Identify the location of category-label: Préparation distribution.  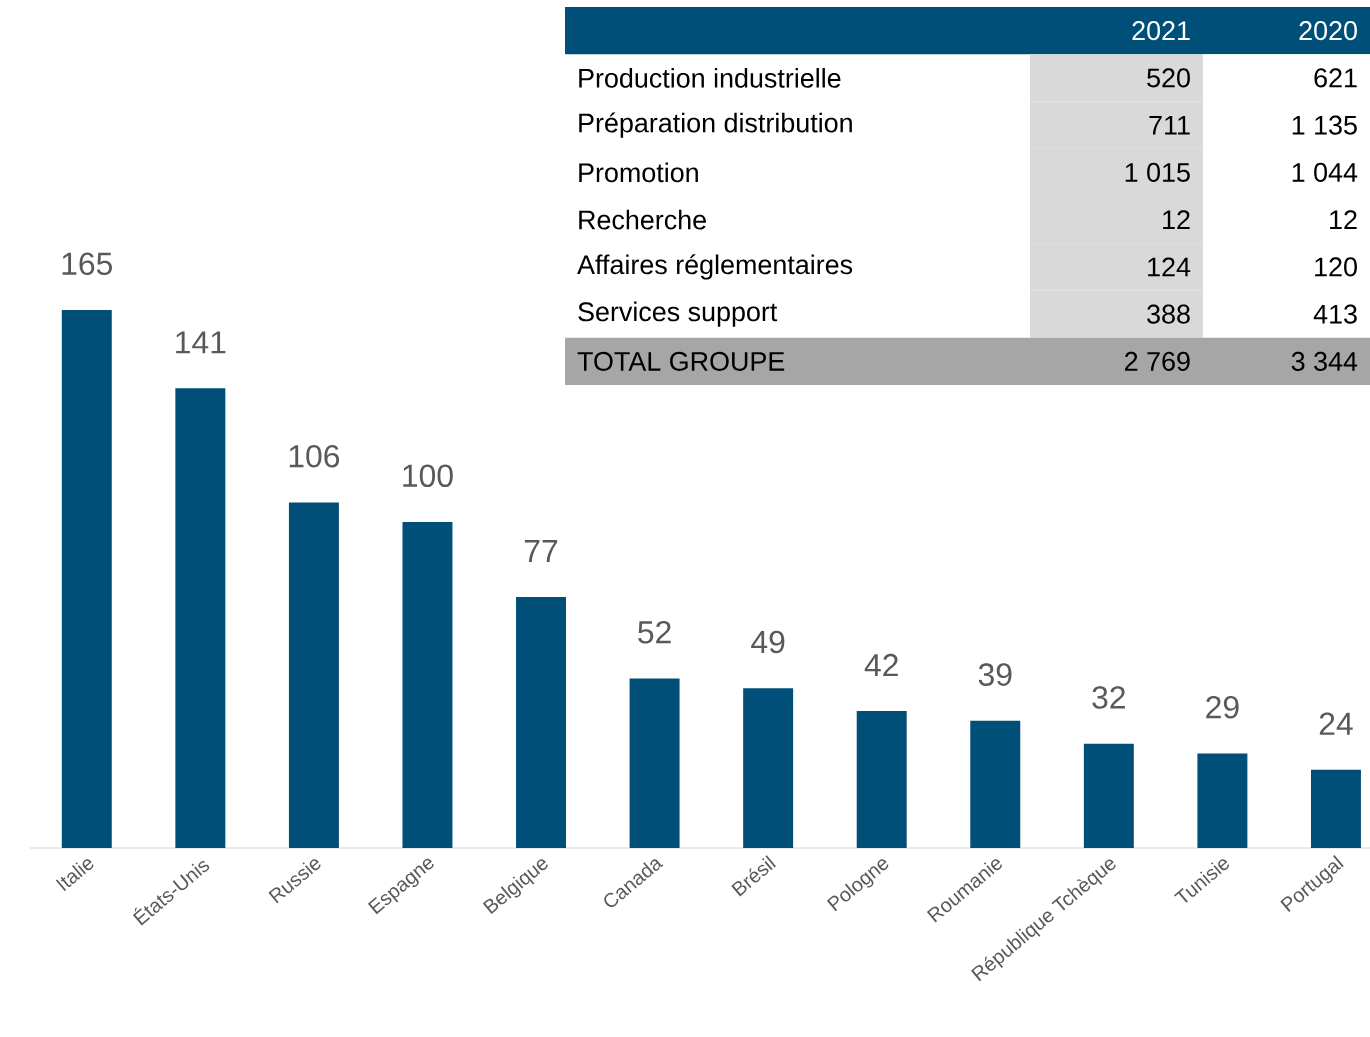
(715, 125).